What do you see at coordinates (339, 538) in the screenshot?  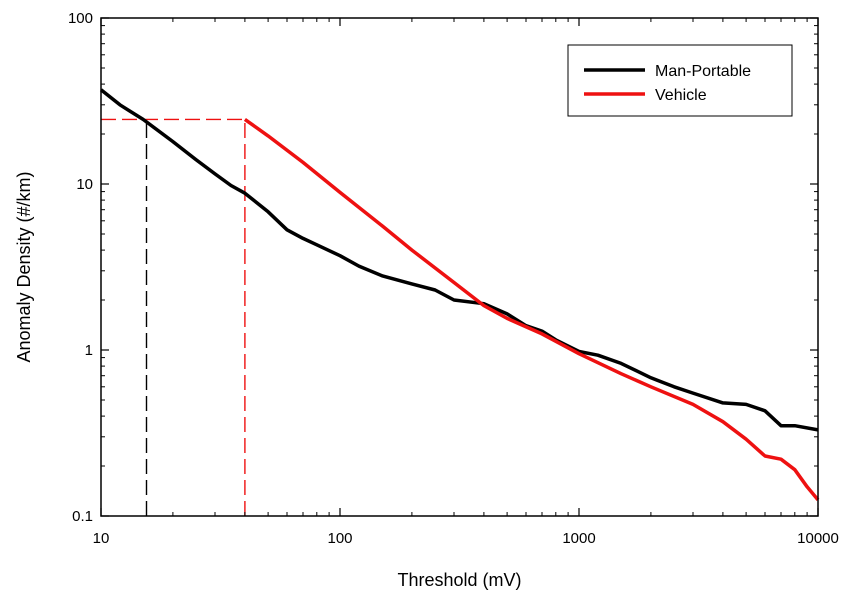 I see `x-tick-label: 100` at bounding box center [339, 538].